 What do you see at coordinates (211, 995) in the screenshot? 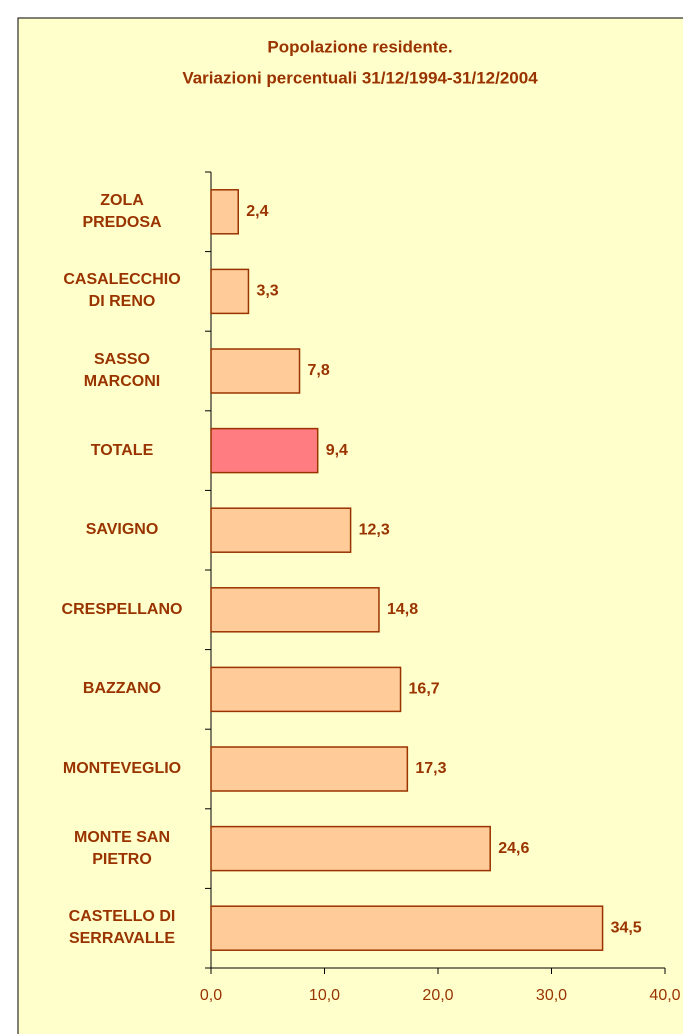
I see `x-tick-label: 0,0` at bounding box center [211, 995].